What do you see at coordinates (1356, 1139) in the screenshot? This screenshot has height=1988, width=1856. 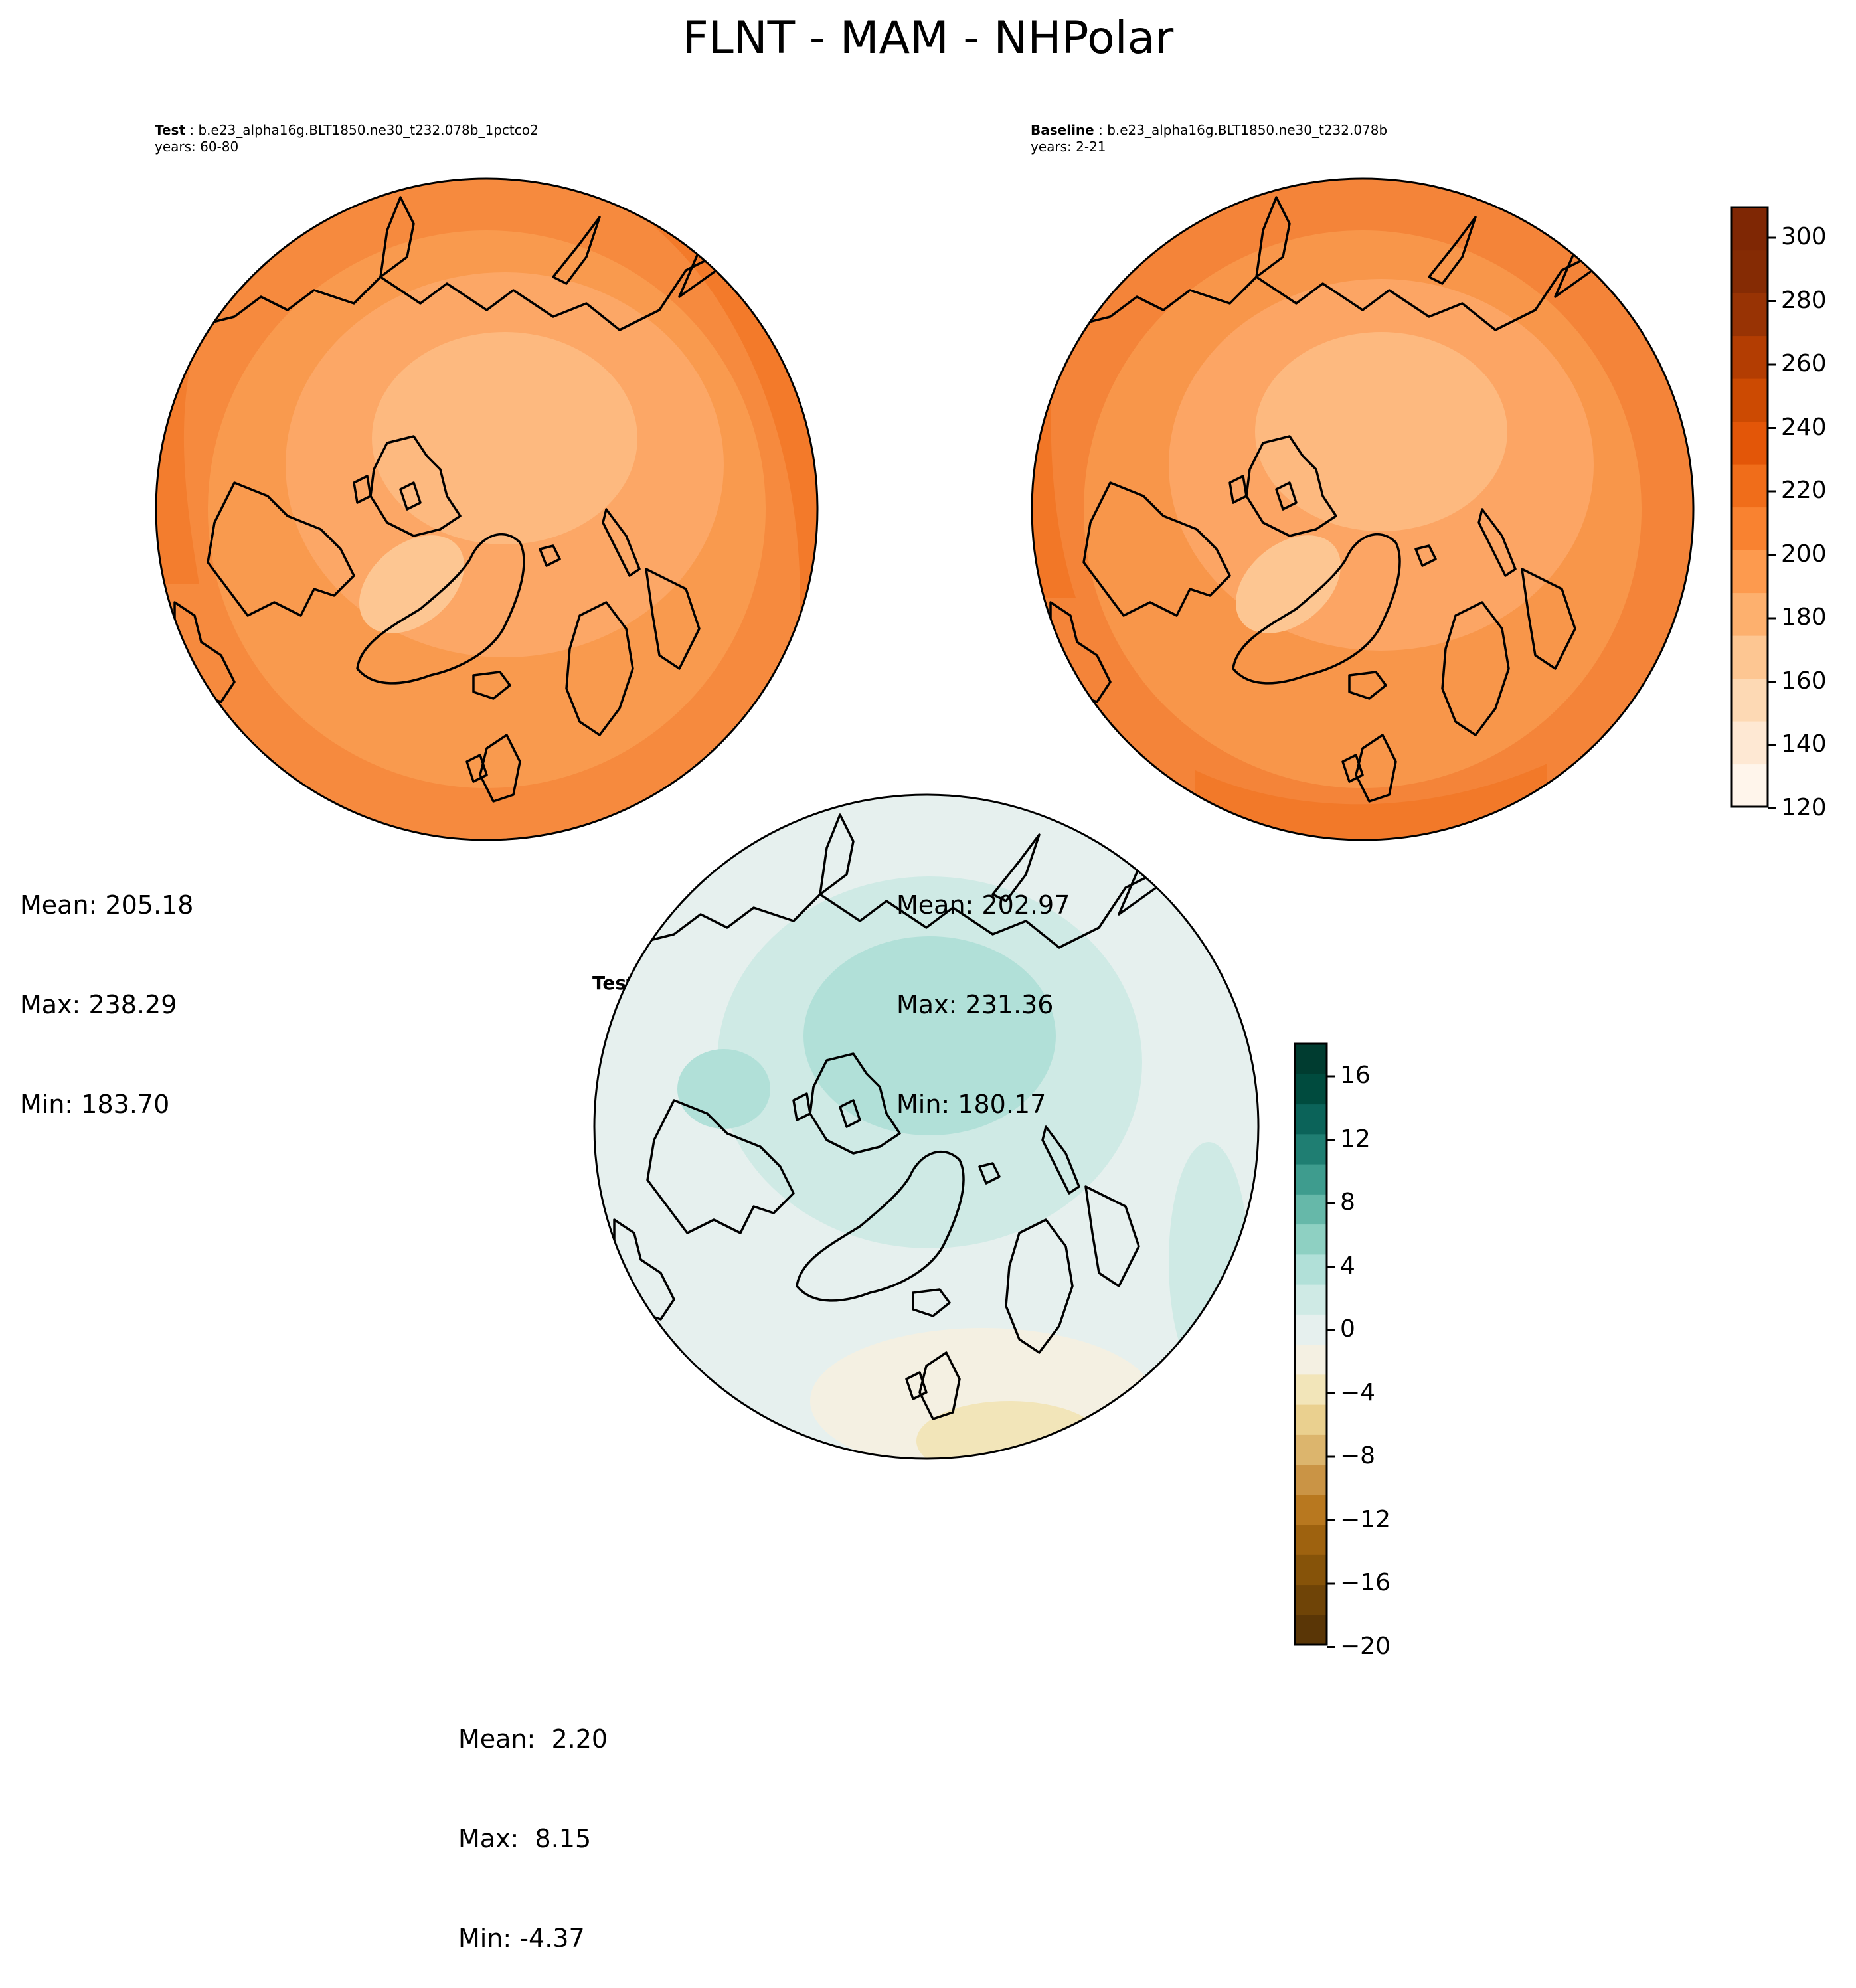 I see `colorbar-diff-tick-label: 12` at bounding box center [1356, 1139].